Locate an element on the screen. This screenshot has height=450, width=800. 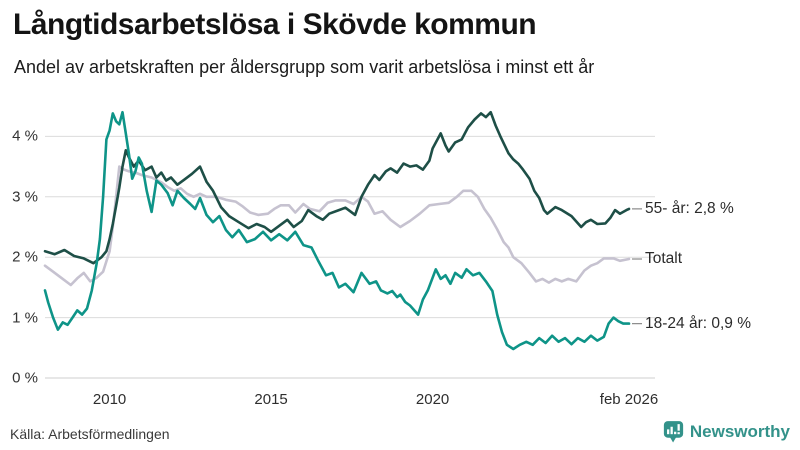
y-tick-label: 3 % is located at coordinates (25, 197).